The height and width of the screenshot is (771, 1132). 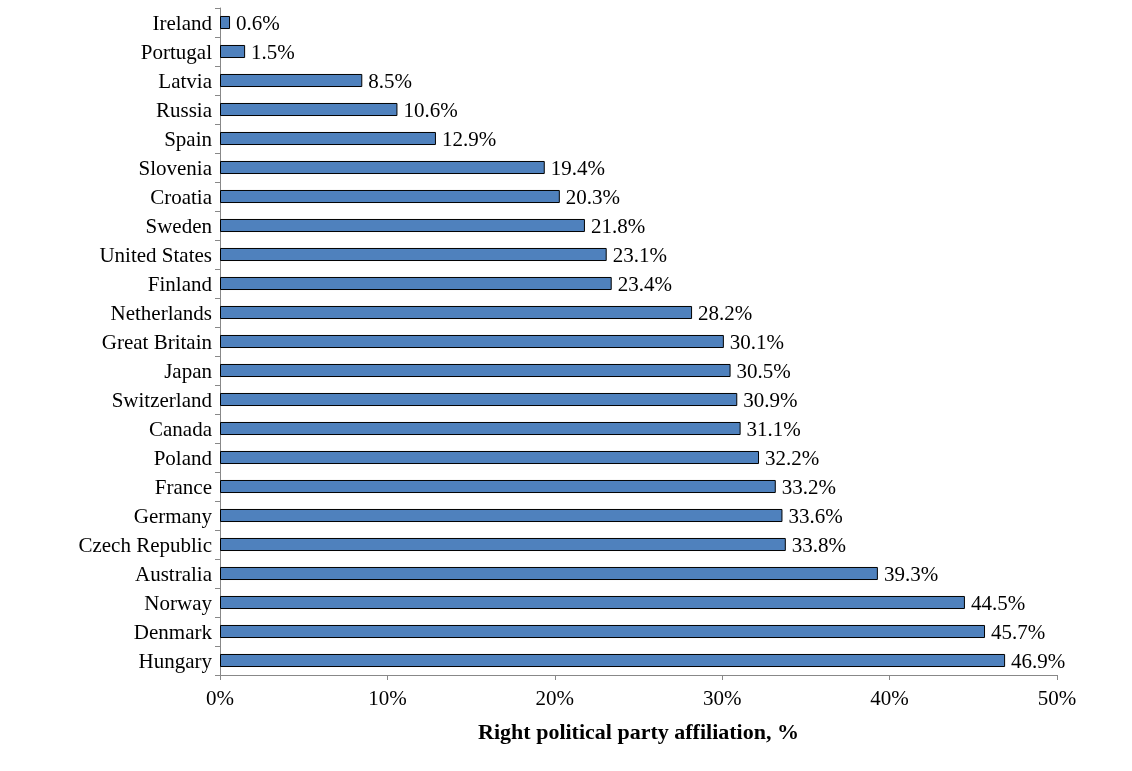 What do you see at coordinates (178, 602) in the screenshot?
I see `y-tick-label: Norway` at bounding box center [178, 602].